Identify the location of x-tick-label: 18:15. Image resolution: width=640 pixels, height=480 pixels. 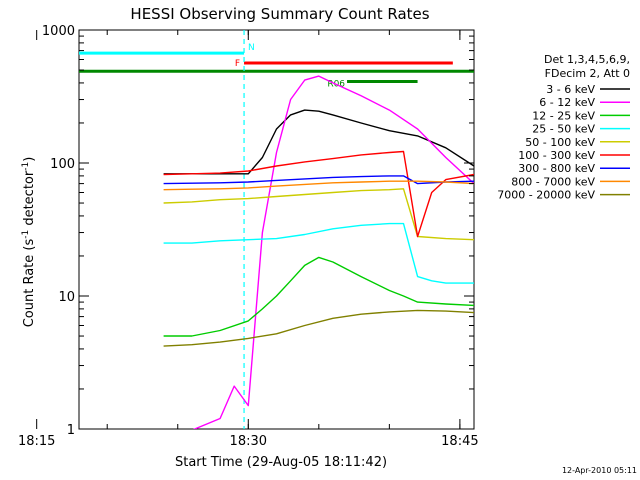
(36, 441).